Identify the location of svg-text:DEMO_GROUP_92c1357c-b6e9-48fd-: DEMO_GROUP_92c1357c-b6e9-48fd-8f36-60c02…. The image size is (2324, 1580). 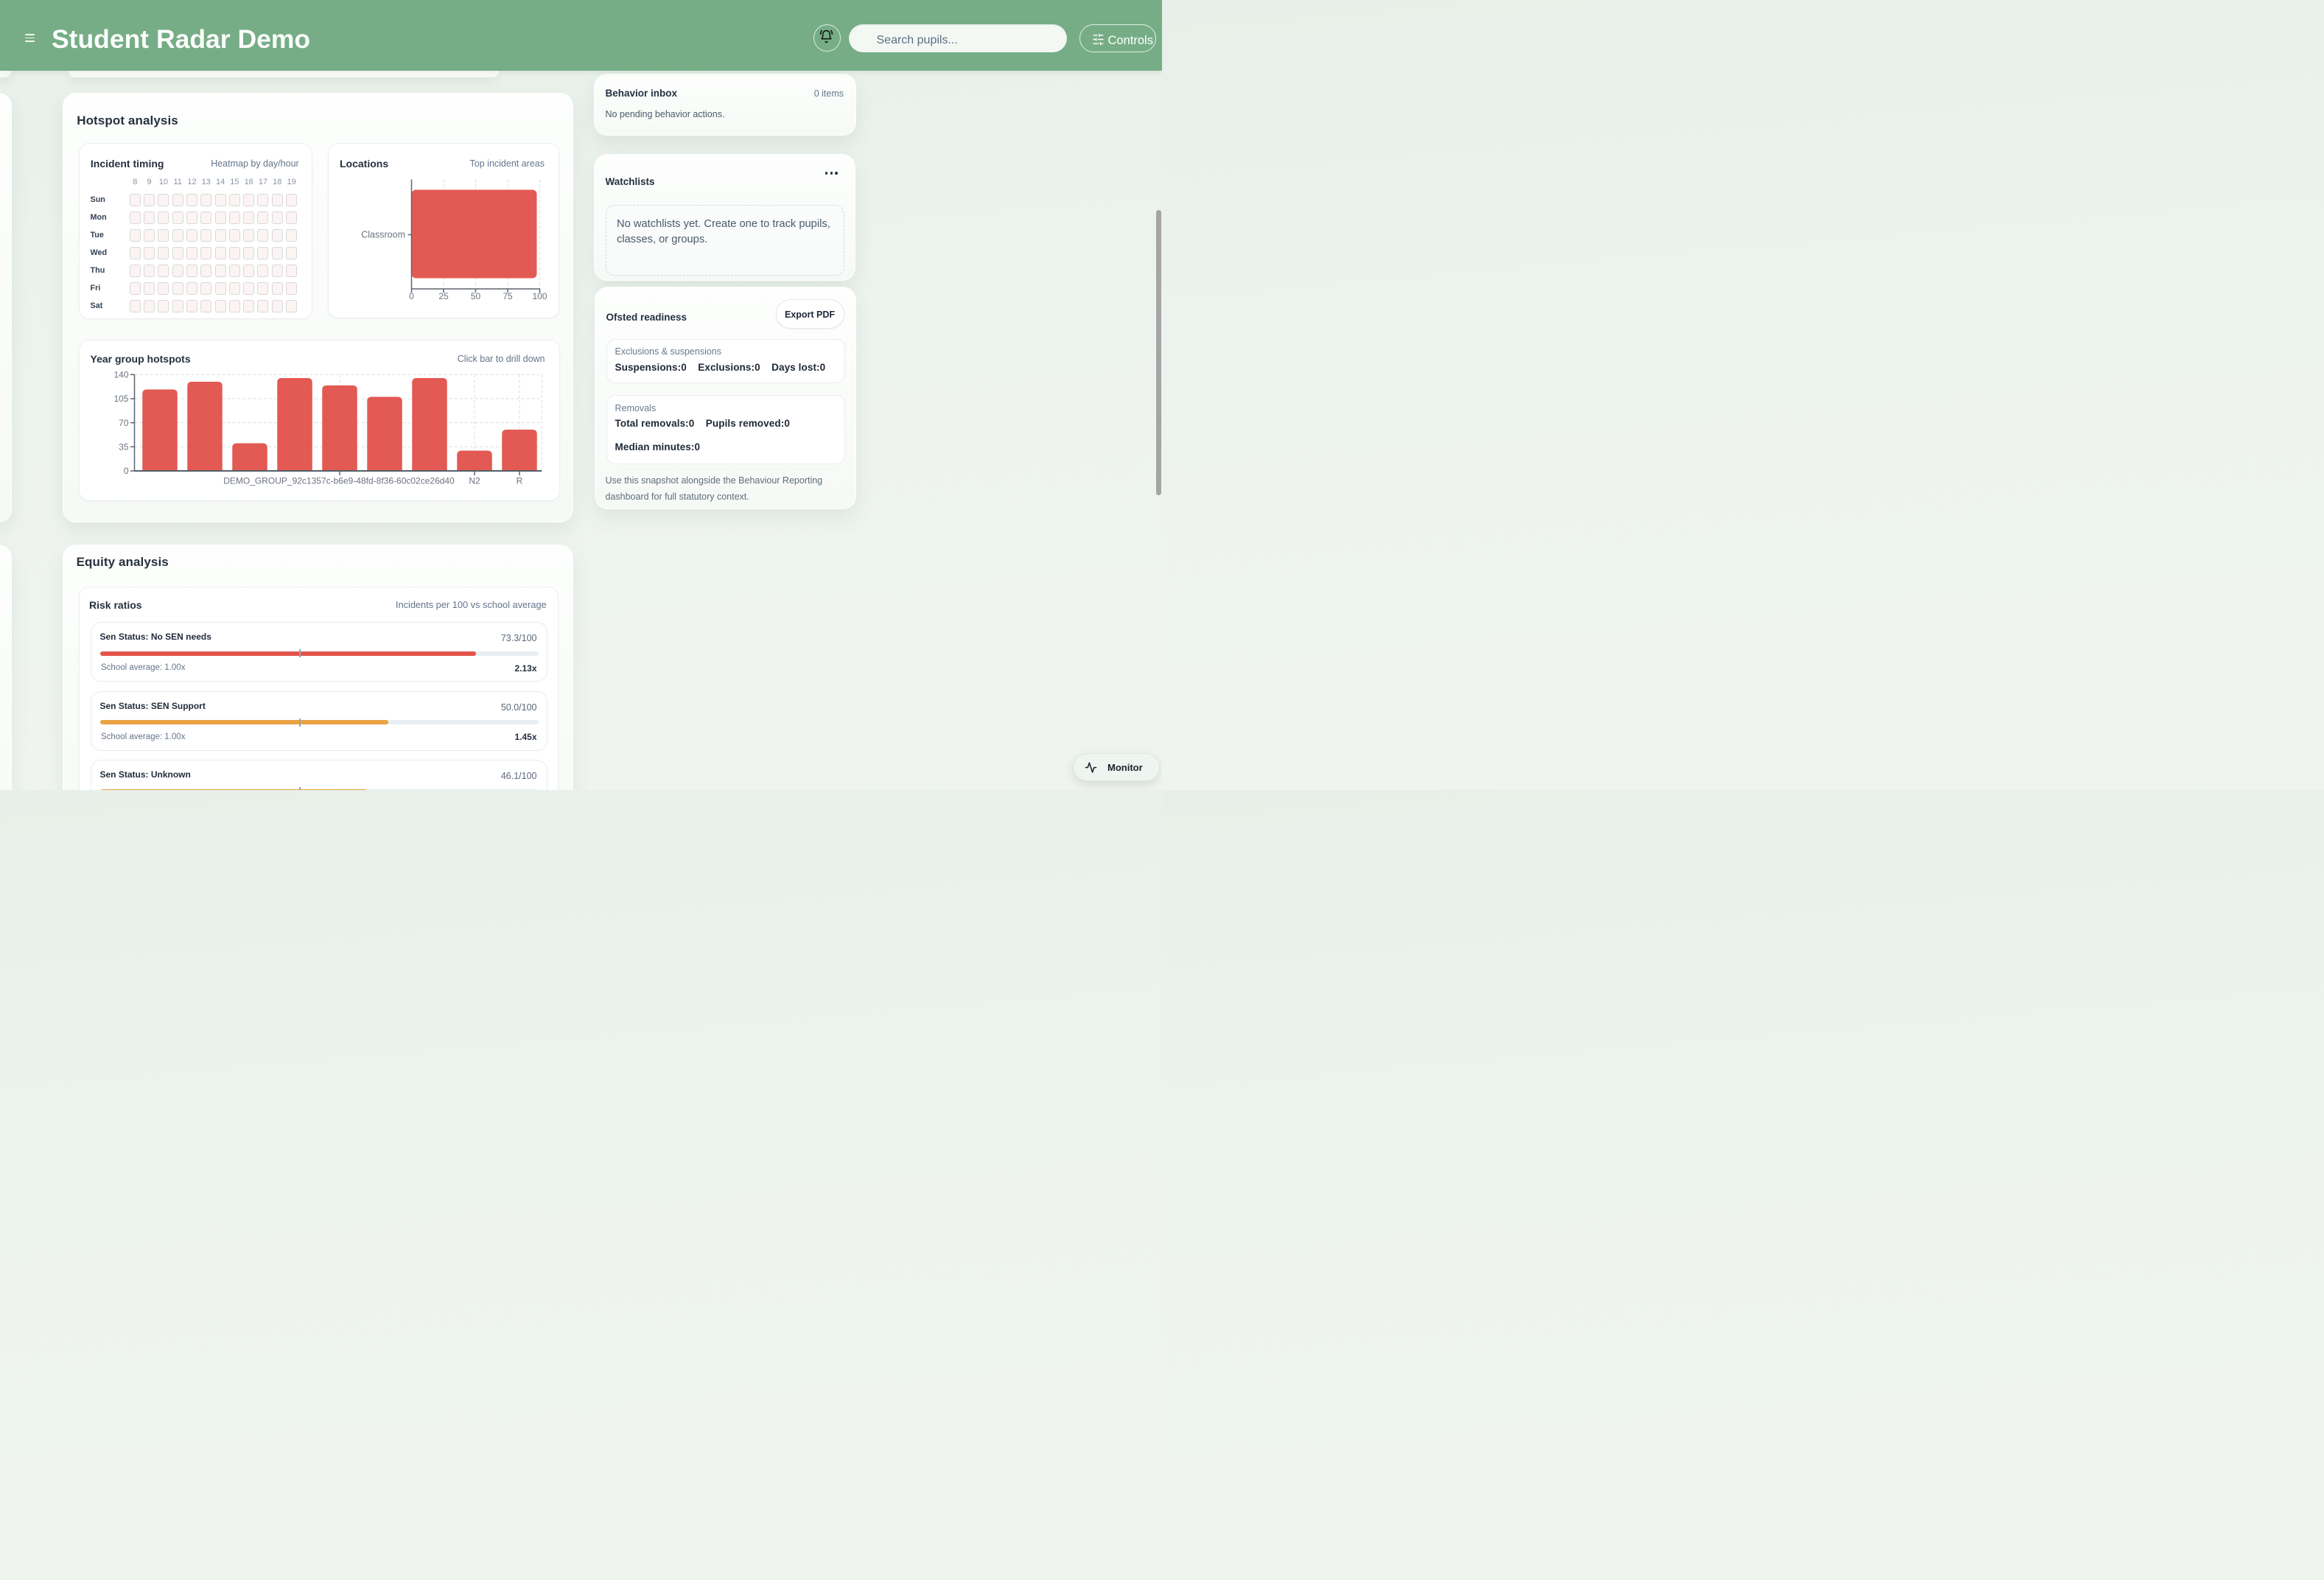
(339, 481).